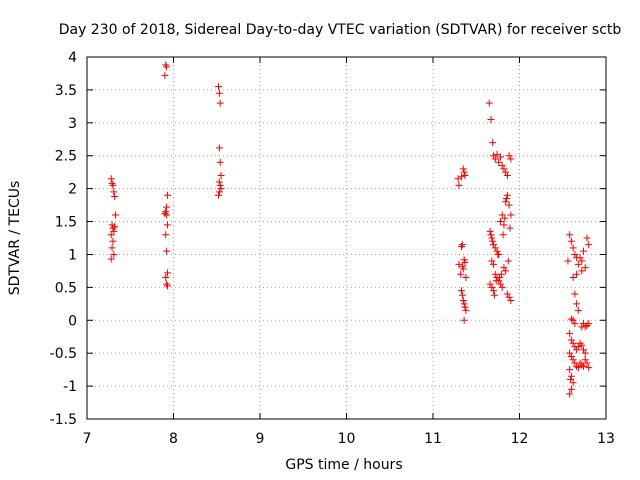  Describe the element at coordinates (606, 439) in the screenshot. I see `x-tick-label: 13` at that location.